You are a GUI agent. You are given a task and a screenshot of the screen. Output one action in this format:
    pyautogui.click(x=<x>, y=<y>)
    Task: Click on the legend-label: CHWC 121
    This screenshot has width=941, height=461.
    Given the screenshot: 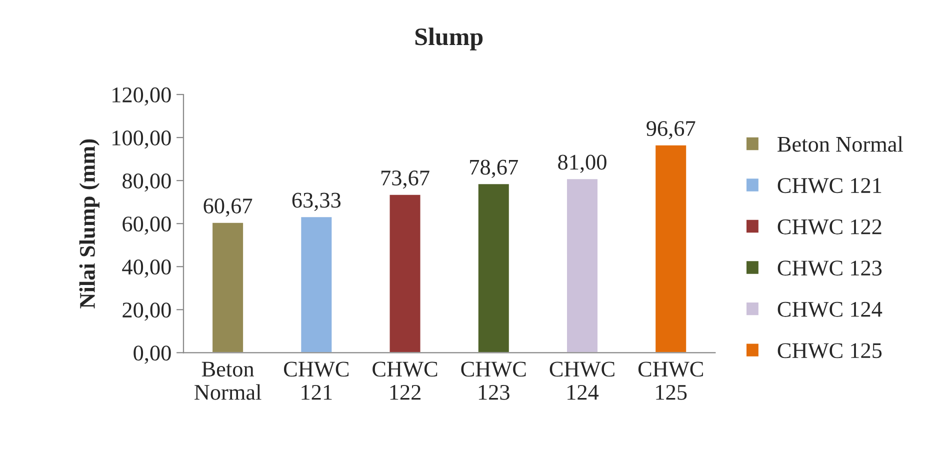 What is the action you would take?
    pyautogui.click(x=830, y=186)
    